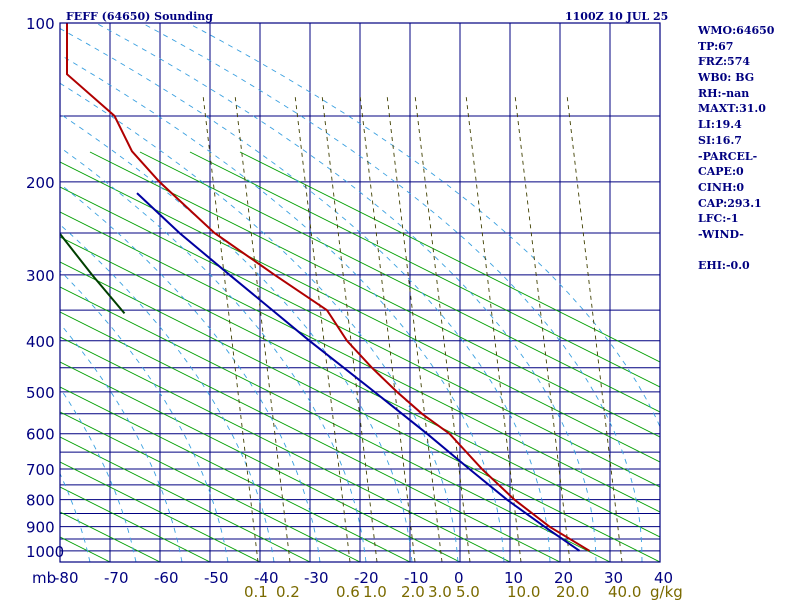  What do you see at coordinates (720, 140) in the screenshot?
I see `stats-line: SI:16.7` at bounding box center [720, 140].